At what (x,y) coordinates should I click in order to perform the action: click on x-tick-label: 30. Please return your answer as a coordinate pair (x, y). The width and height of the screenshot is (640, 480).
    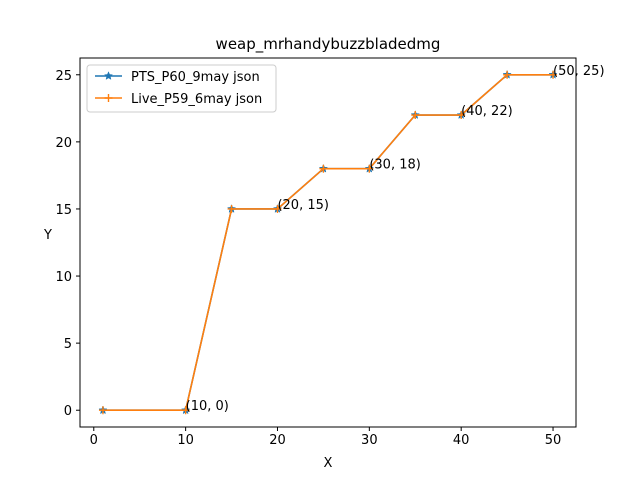
    Looking at the image, I should click on (369, 440).